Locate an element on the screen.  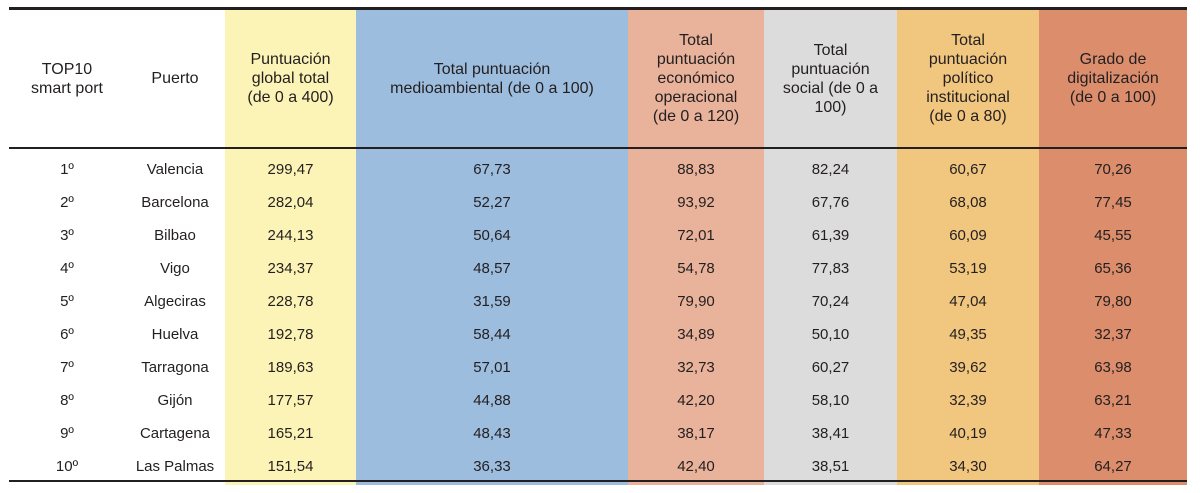
political-score-cell: 60,09 is located at coordinates (968, 235).